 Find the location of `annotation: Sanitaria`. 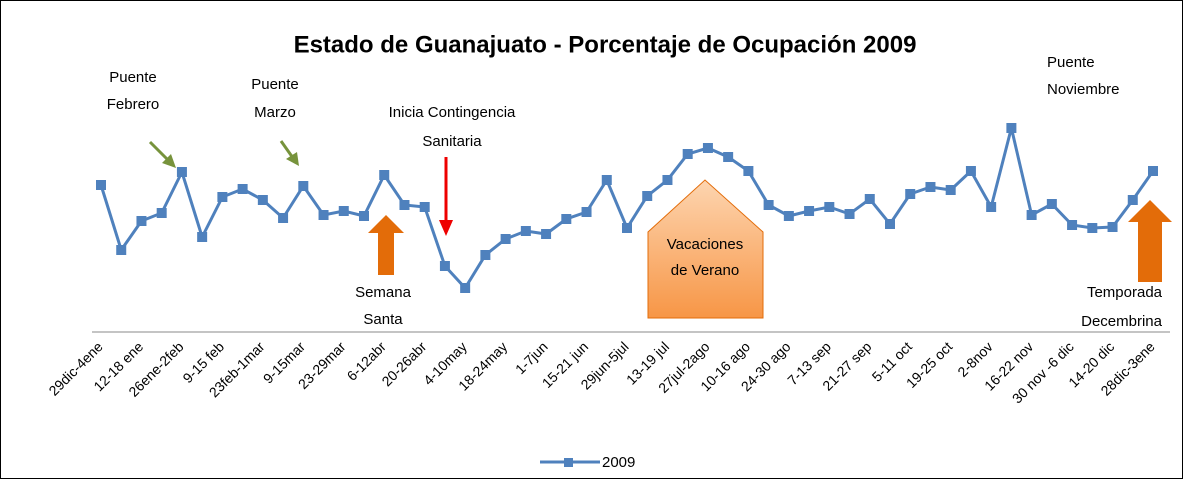

annotation: Sanitaria is located at coordinates (452, 141).